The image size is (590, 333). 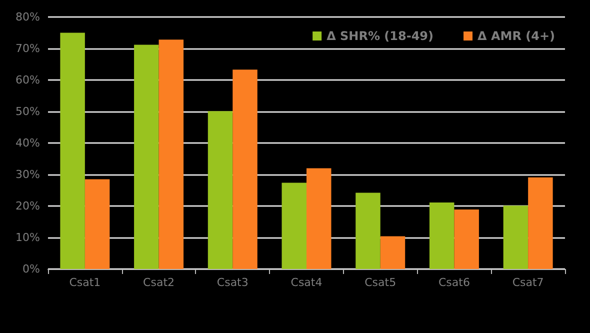 What do you see at coordinates (159, 282) in the screenshot?
I see `x-tick-label: Csat2` at bounding box center [159, 282].